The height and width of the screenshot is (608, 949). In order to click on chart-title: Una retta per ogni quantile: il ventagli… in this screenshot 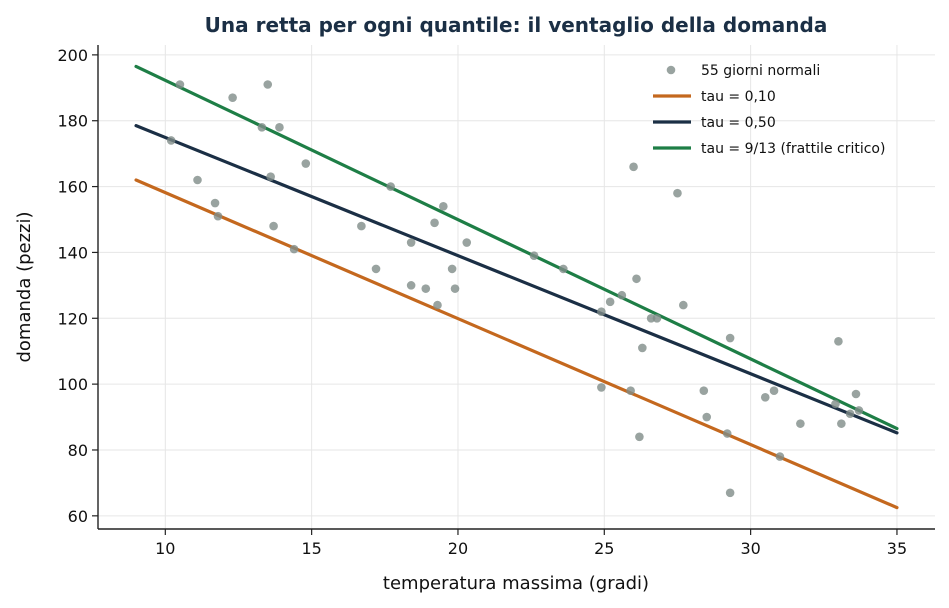, I will do `click(516, 25)`.